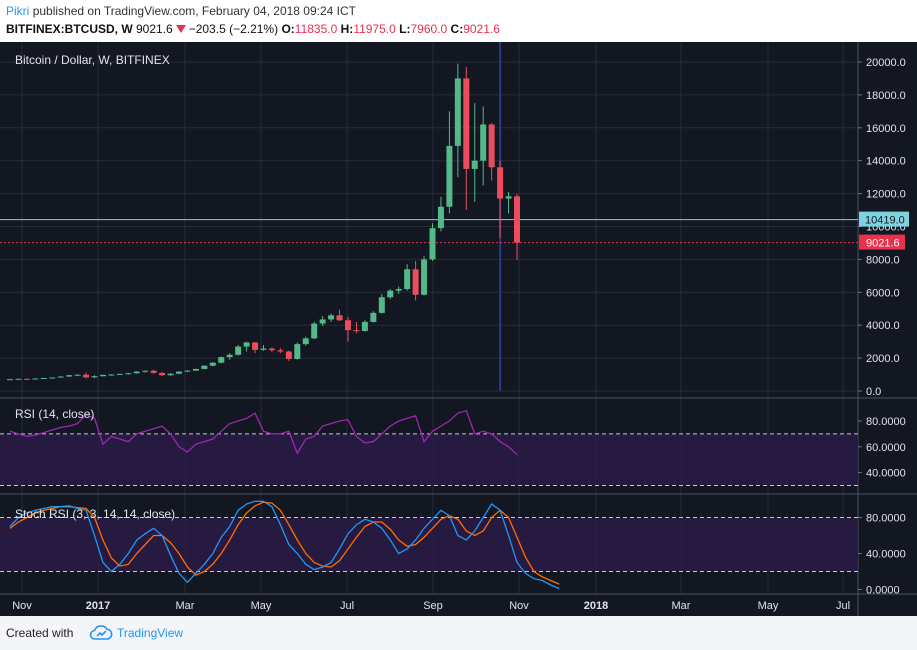 Image resolution: width=917 pixels, height=650 pixels. I want to click on price-y-tick-label: 4000.0, so click(883, 326).